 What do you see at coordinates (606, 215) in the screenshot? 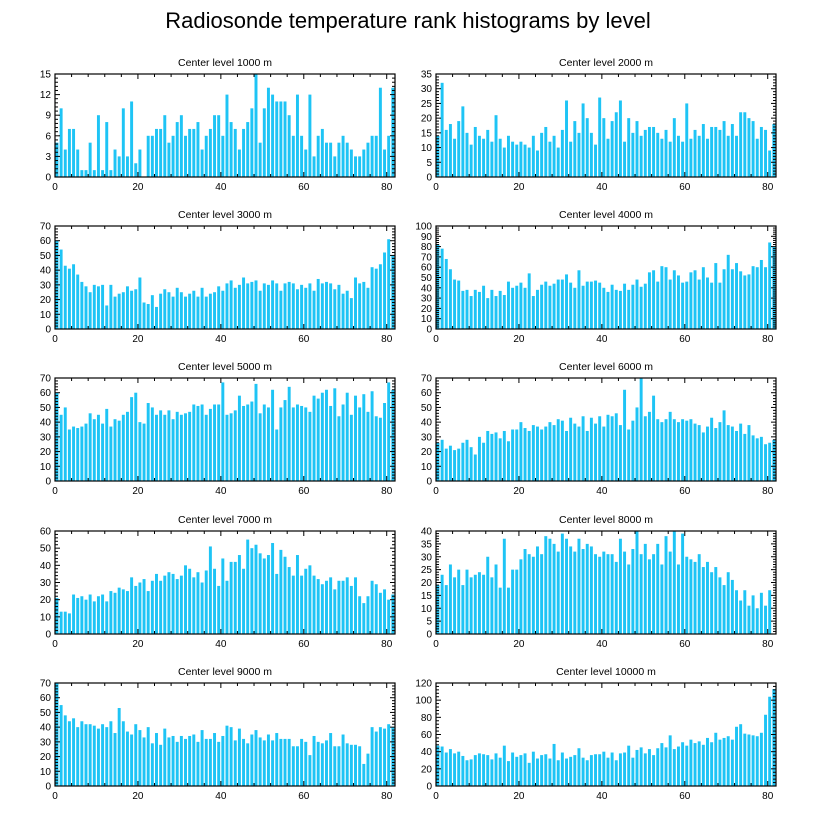
I see `chart-title: Center level 4000 m` at bounding box center [606, 215].